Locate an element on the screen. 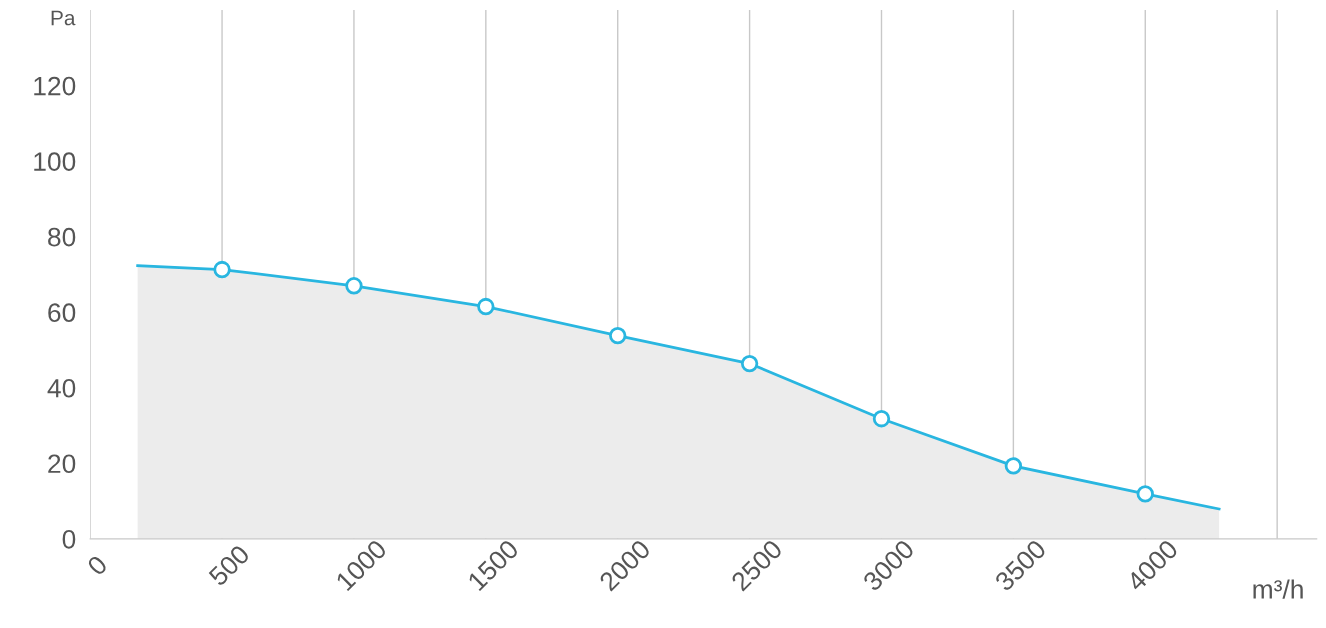  x-tick-label: 0 is located at coordinates (97, 565).